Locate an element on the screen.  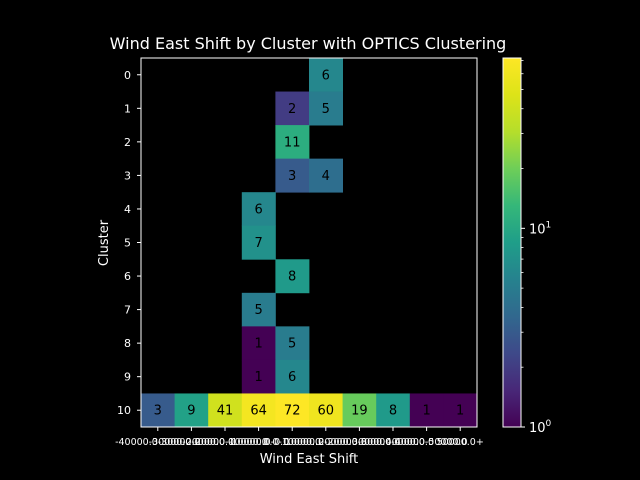
cell-value-label: 11 is located at coordinates (292, 142).